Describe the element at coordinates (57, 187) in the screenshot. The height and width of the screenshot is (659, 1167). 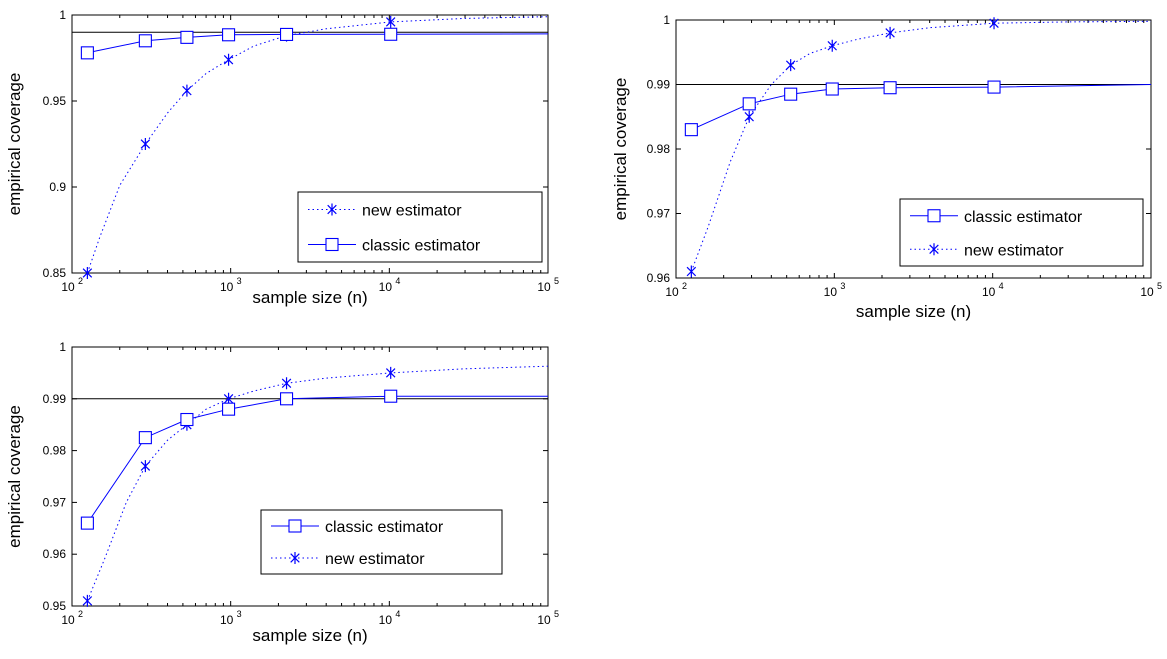
I see `y-tick-label: 0.9` at that location.